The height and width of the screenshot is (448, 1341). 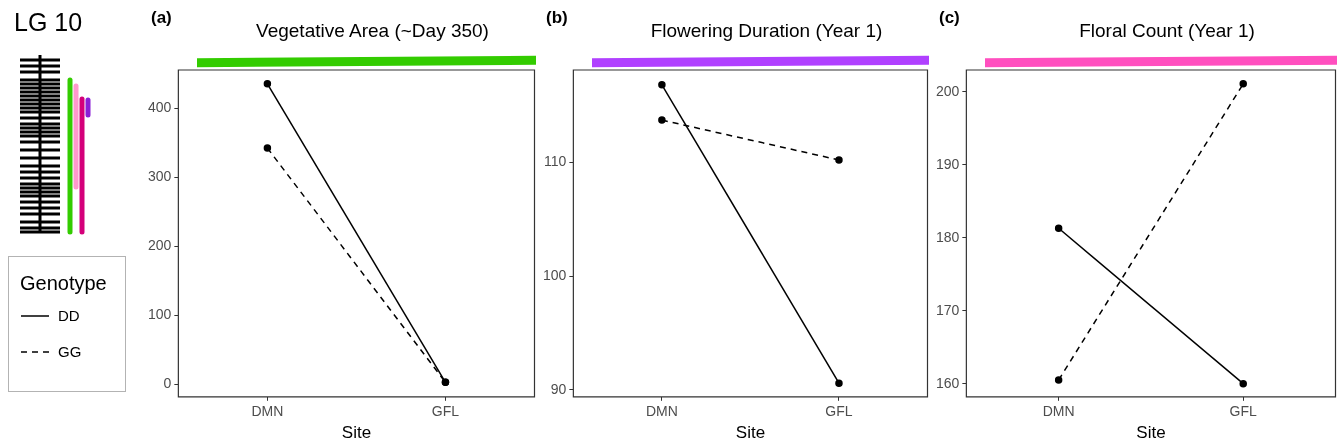 What do you see at coordinates (161, 18) in the screenshot?
I see `text: (a)` at bounding box center [161, 18].